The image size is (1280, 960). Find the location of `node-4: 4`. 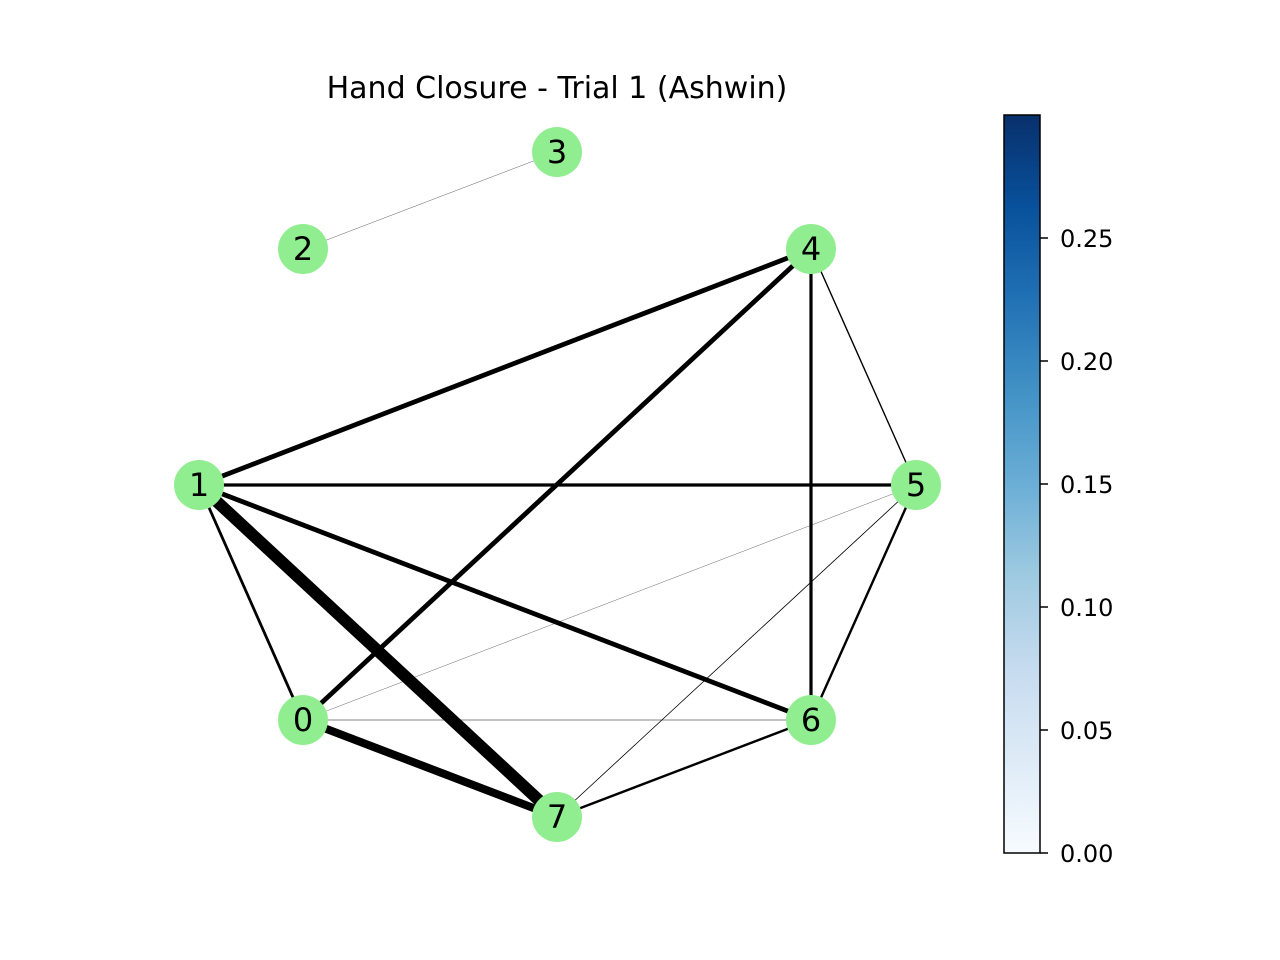

node-4: 4 is located at coordinates (811, 249).